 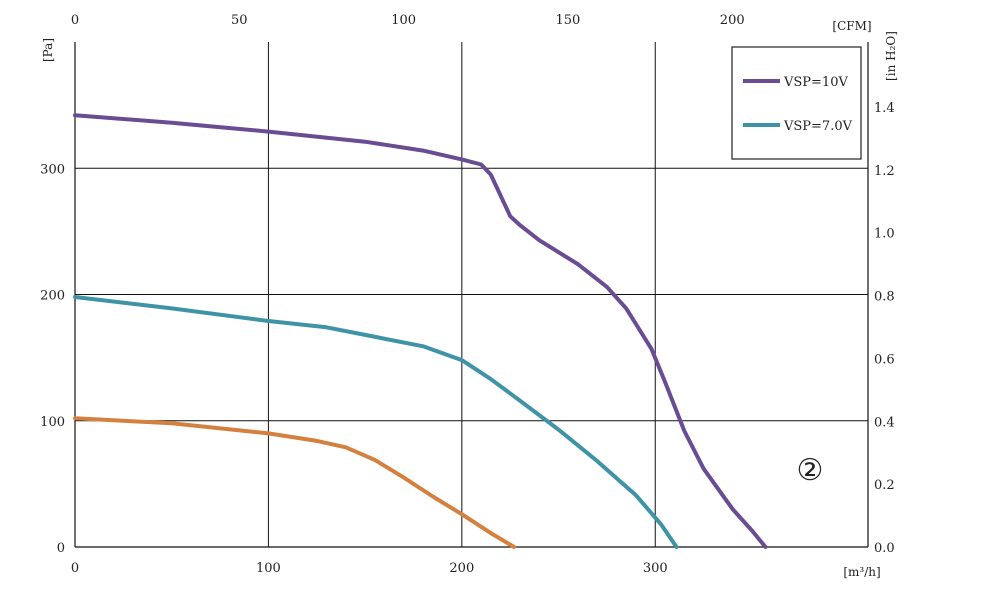 What do you see at coordinates (851, 26) in the screenshot?
I see `x2-unit-label: [CFM]` at bounding box center [851, 26].